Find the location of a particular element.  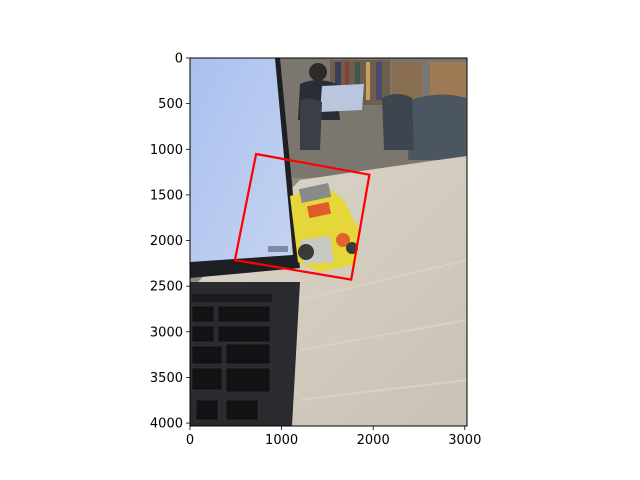

y-axis: 0 500 1000 1500 2000 2500 3000 3500 4000 is located at coordinates (170, 242).